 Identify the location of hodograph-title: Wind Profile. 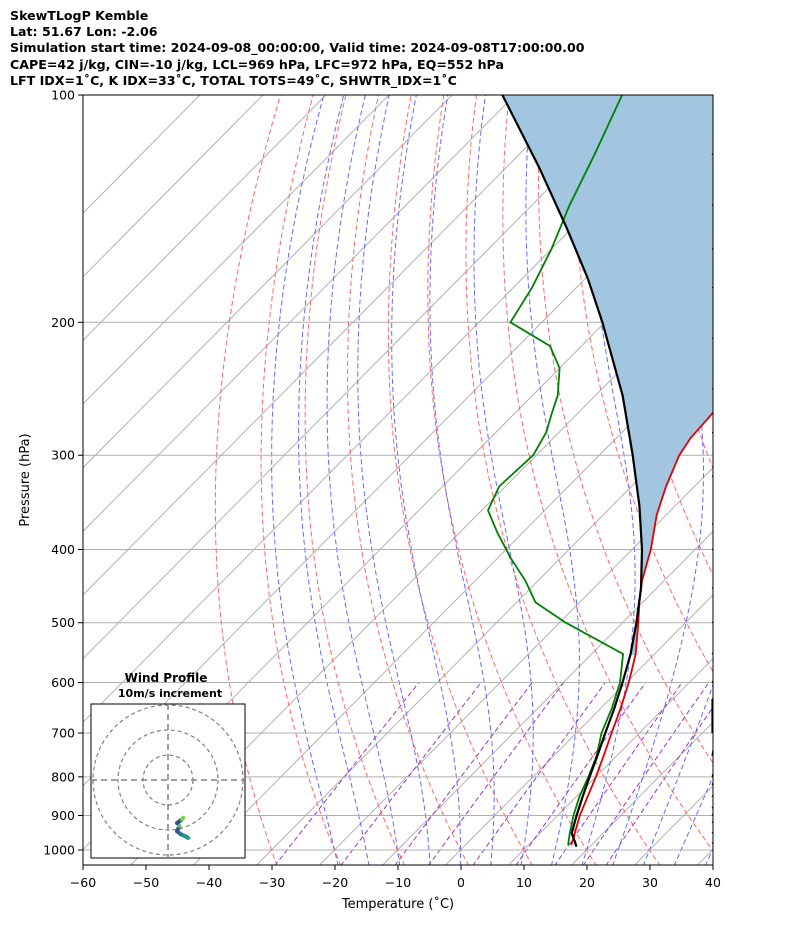
(166, 678).